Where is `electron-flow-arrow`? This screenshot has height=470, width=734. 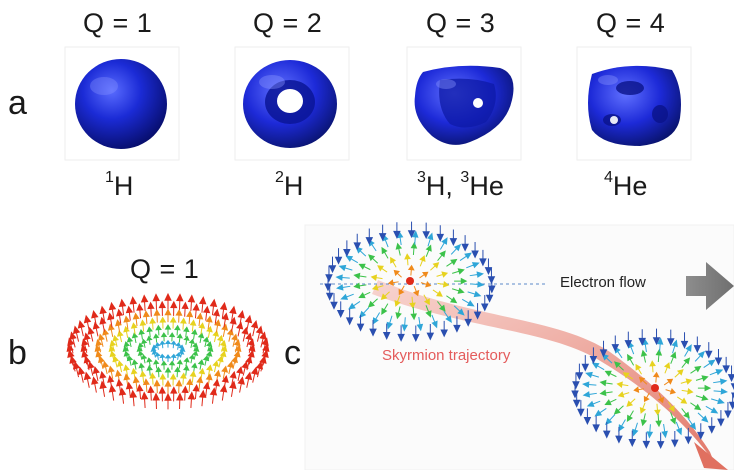 electron-flow-arrow is located at coordinates (710, 286).